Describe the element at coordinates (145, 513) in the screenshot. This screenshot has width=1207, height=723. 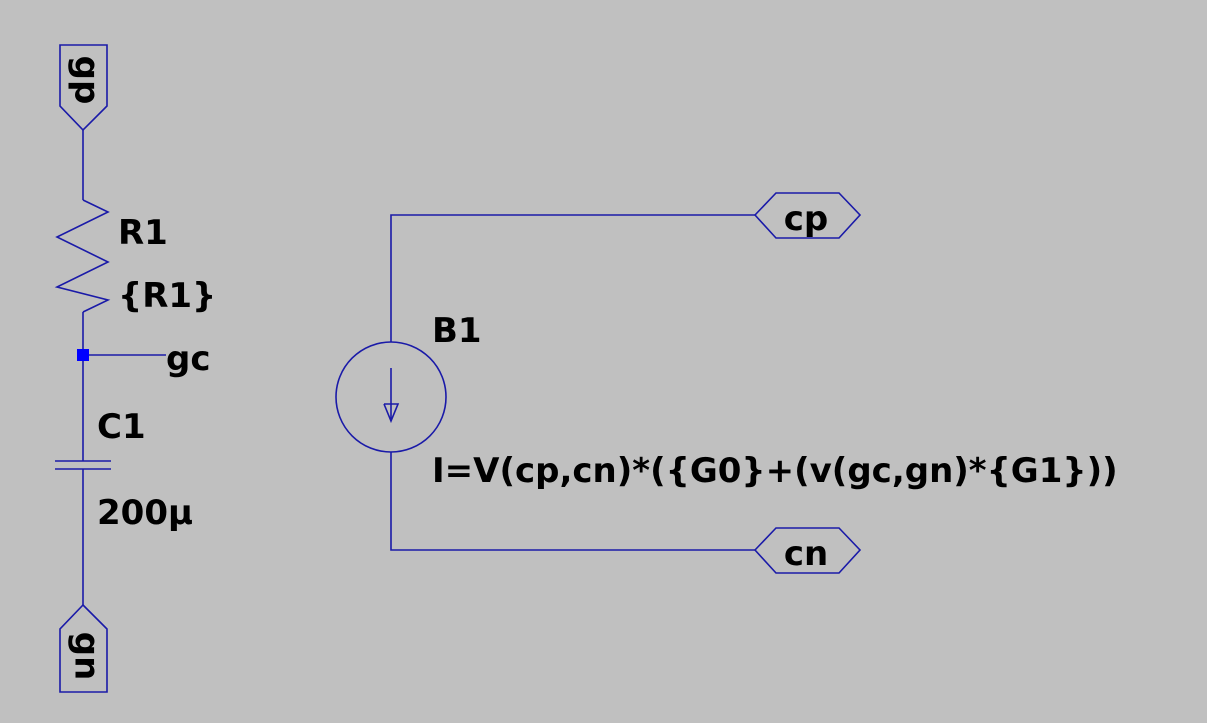
I see `c1-value: 200µ` at that location.